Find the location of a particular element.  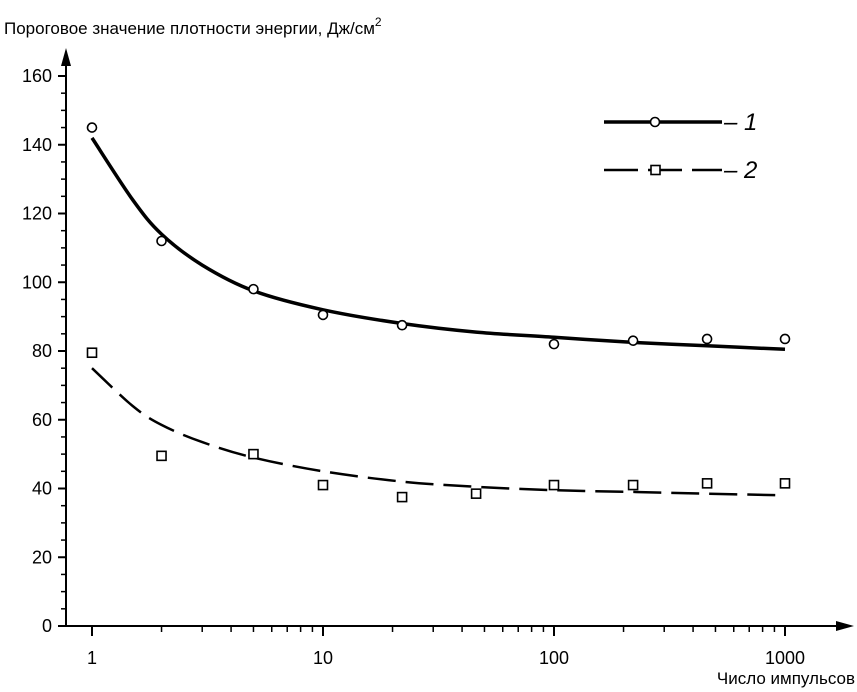

y-tick-label: 40 is located at coordinates (42, 489).